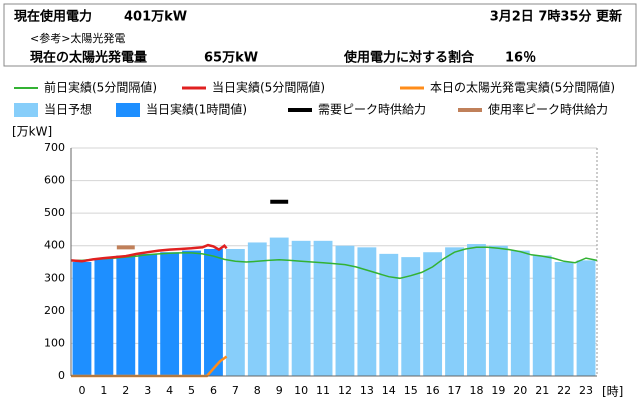 The height and width of the screenshot is (420, 640). Describe the element at coordinates (103, 390) in the screenshot. I see `x-tick-label: 1` at that location.